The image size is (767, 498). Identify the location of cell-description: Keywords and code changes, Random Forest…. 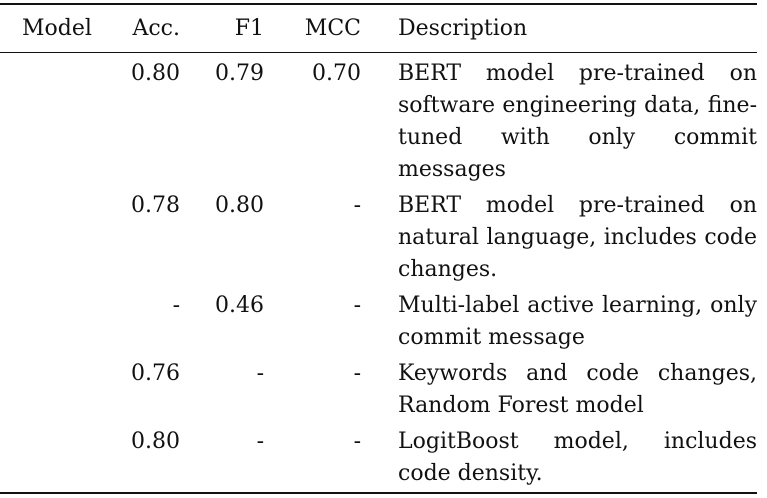
(577, 389).